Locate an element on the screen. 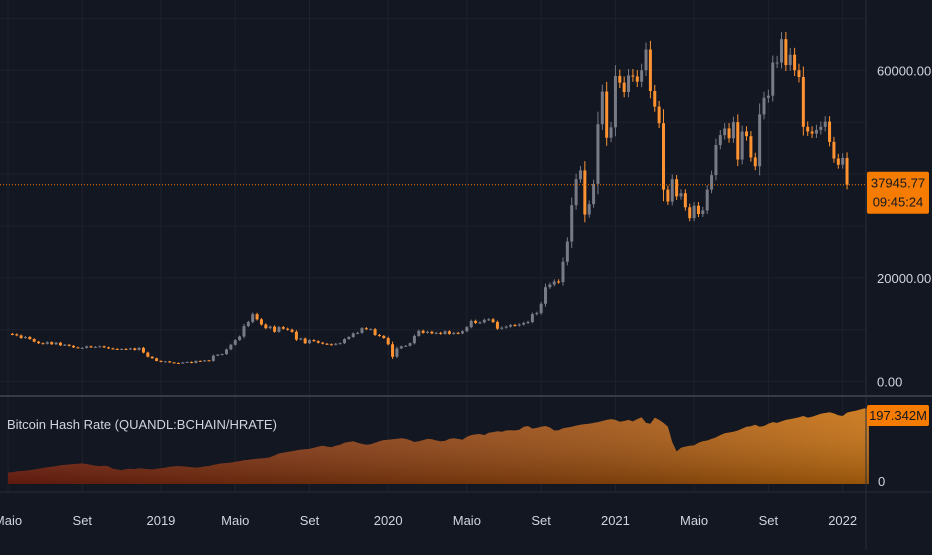 The height and width of the screenshot is (555, 932). y-tick-label: 0.00 is located at coordinates (889, 382).